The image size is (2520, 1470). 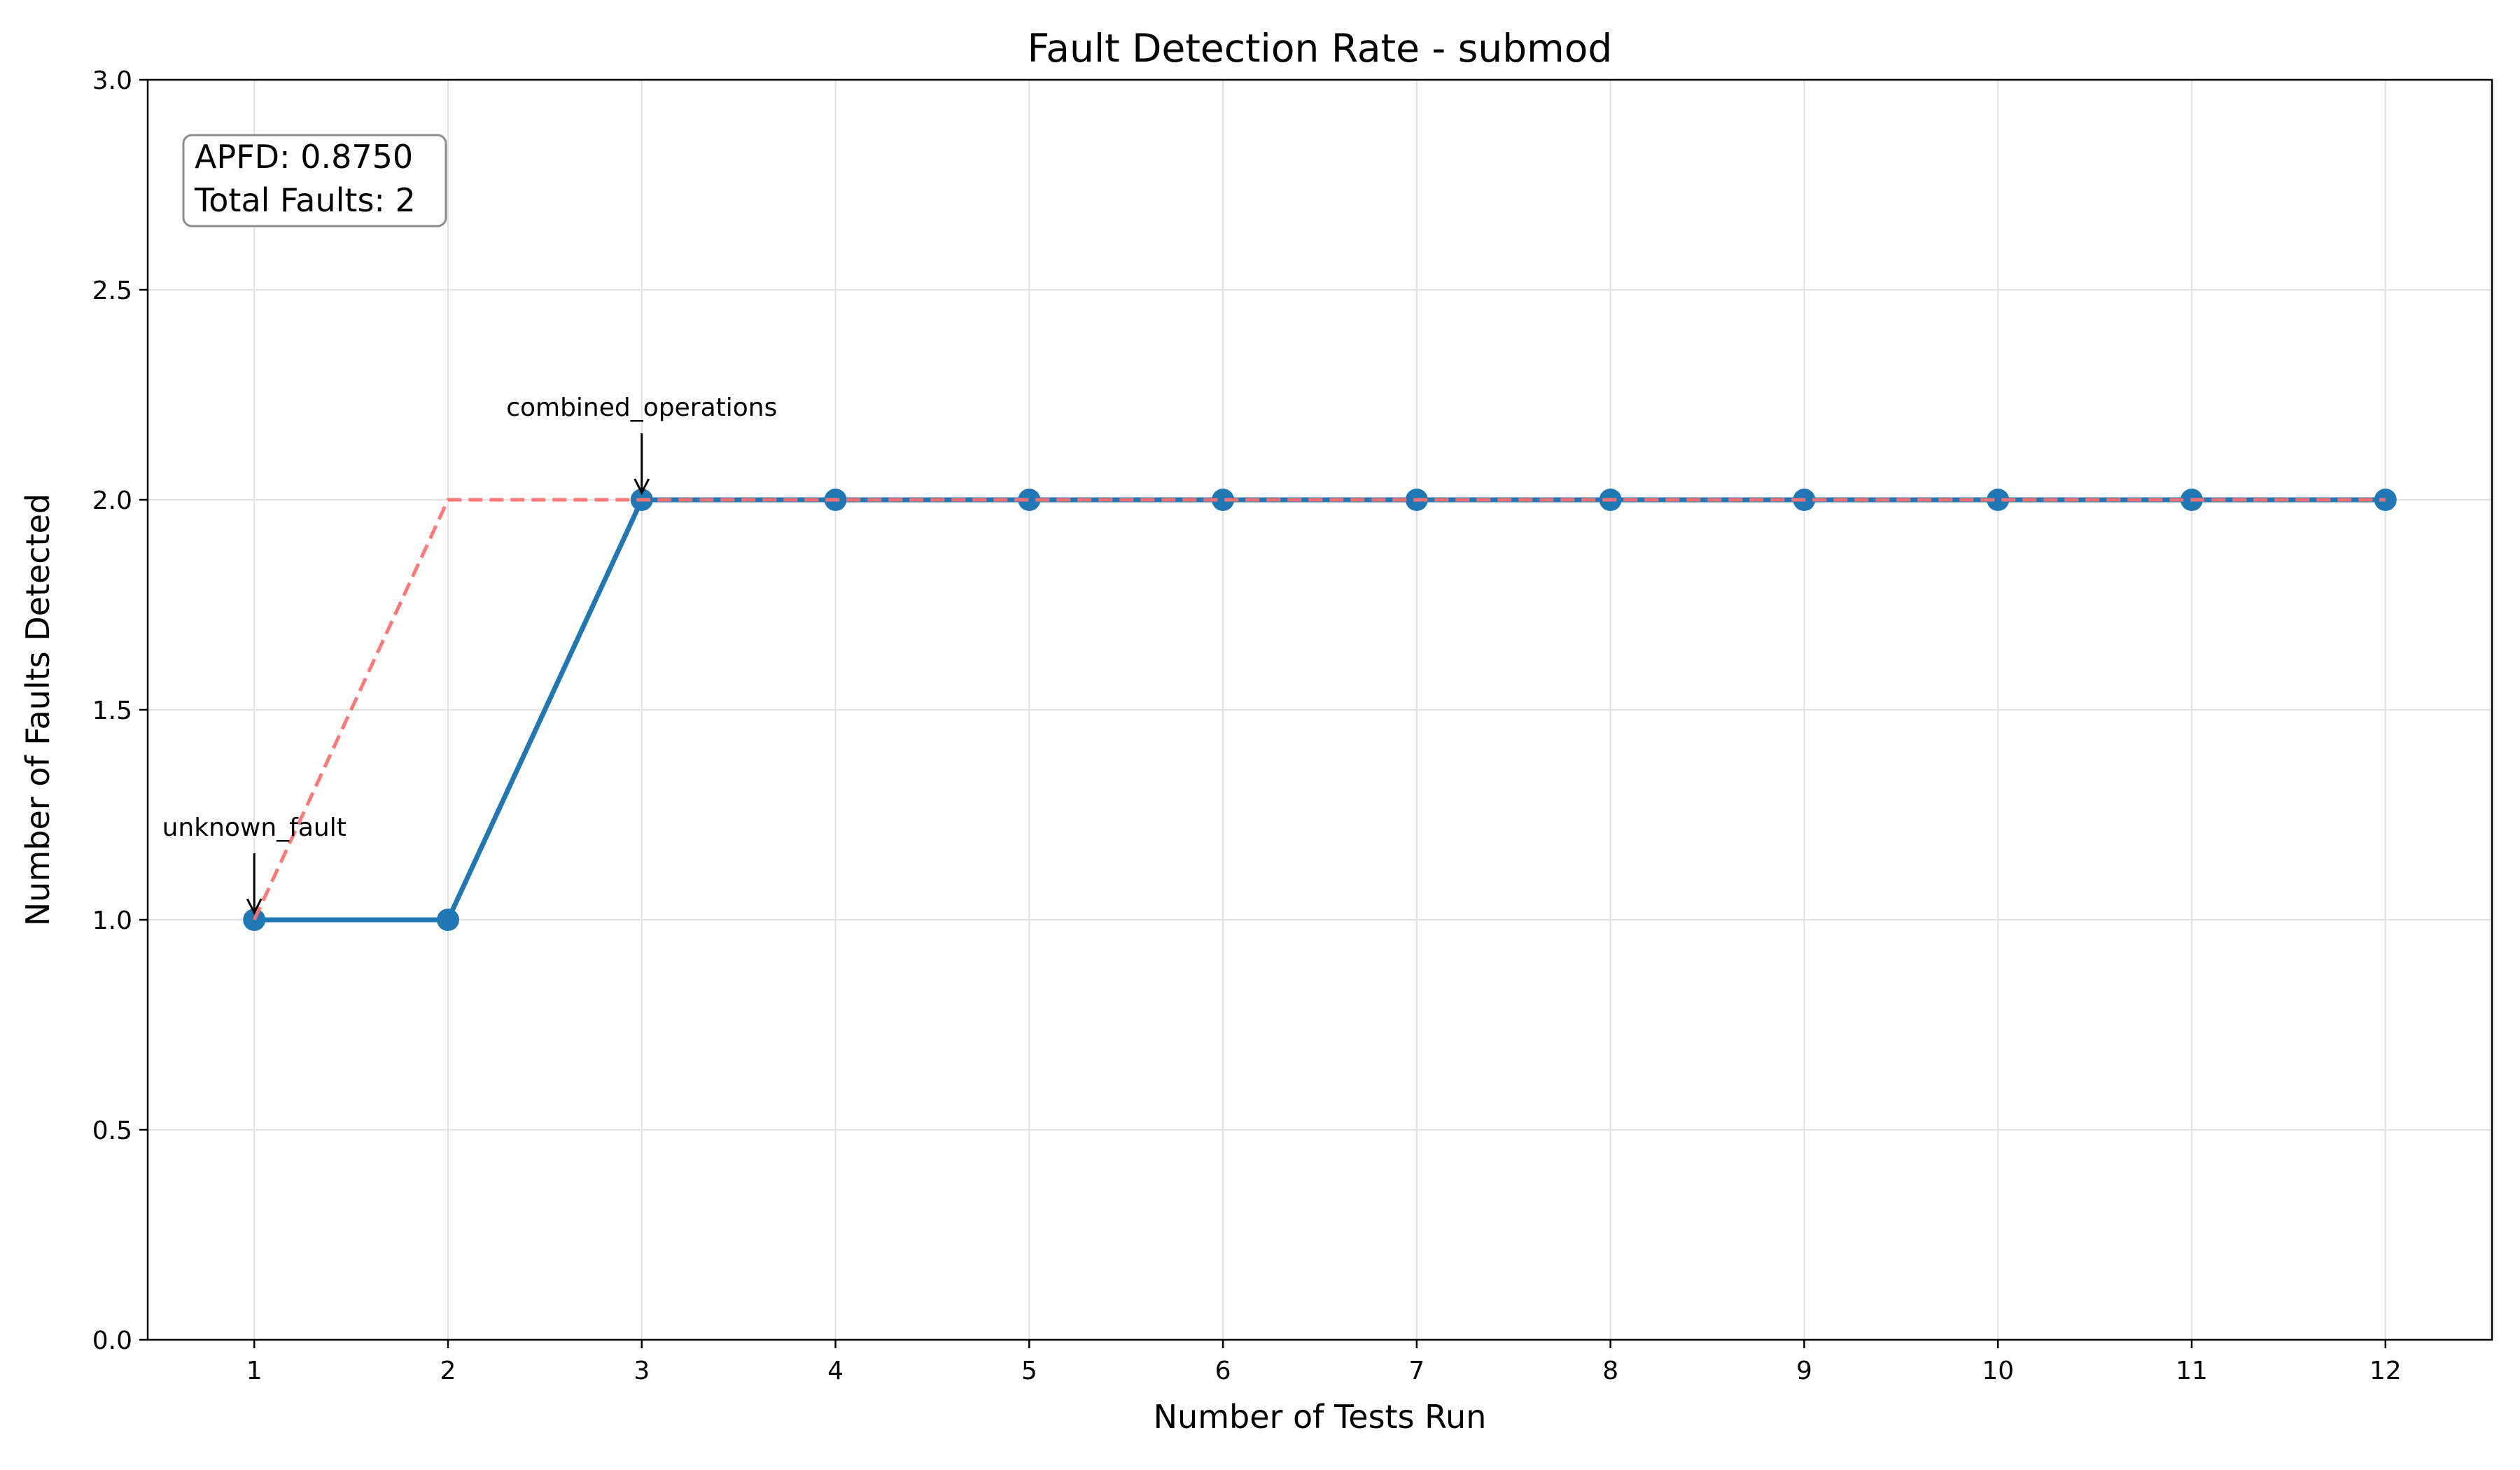 What do you see at coordinates (2192, 1371) in the screenshot?
I see `x-tick-label: 11` at bounding box center [2192, 1371].